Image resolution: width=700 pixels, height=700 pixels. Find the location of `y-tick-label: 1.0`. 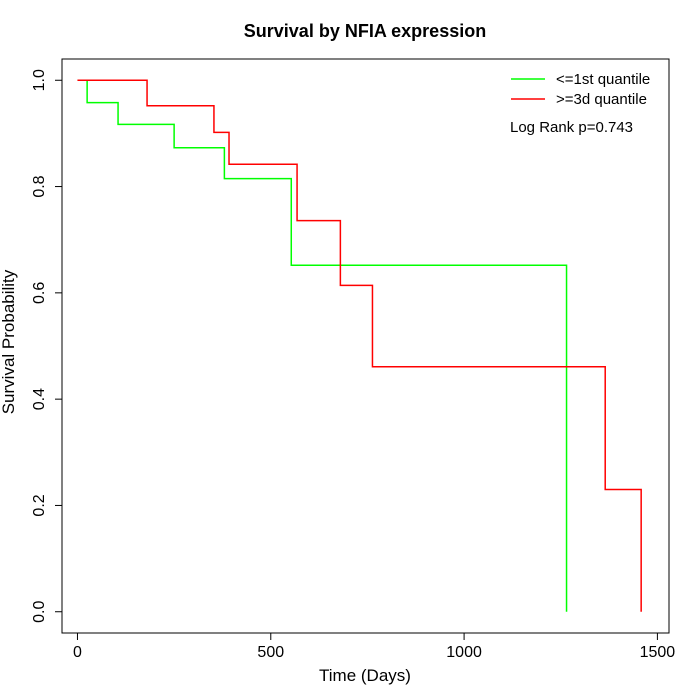

y-tick-label: 1.0 is located at coordinates (39, 80).